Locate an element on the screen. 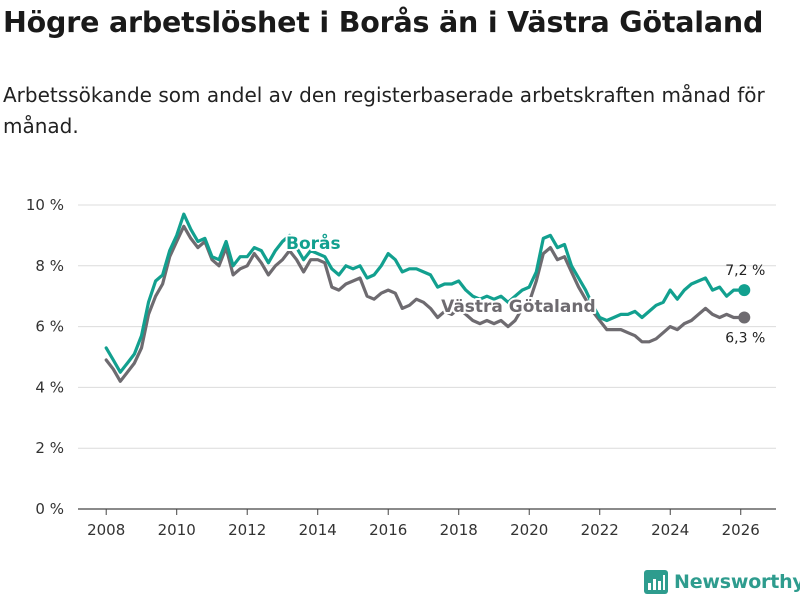  brand-logo: Newsworthy is located at coordinates (722, 582).